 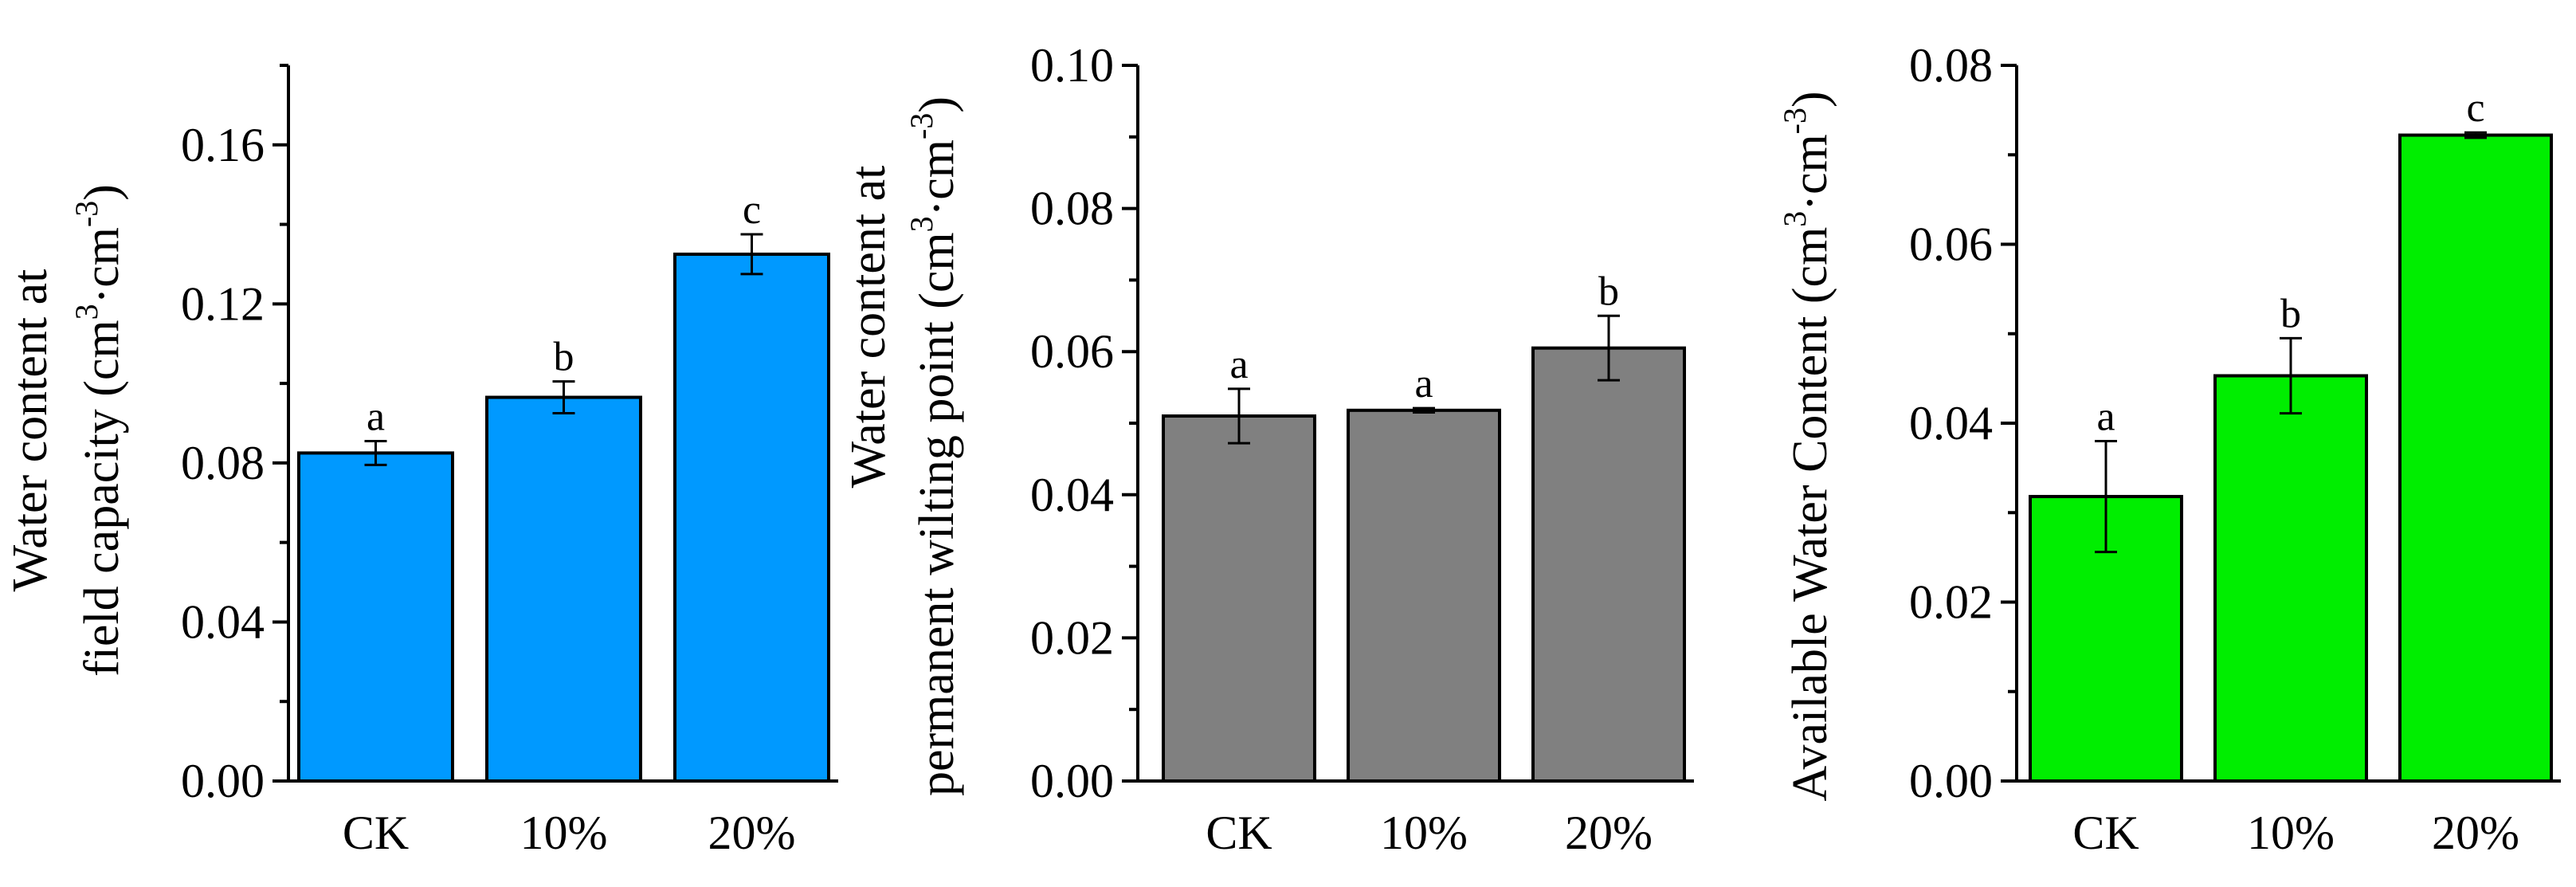 I want to click on y-axis-title: Available Water Content (cm3·cm-3), so click(x=1807, y=446).